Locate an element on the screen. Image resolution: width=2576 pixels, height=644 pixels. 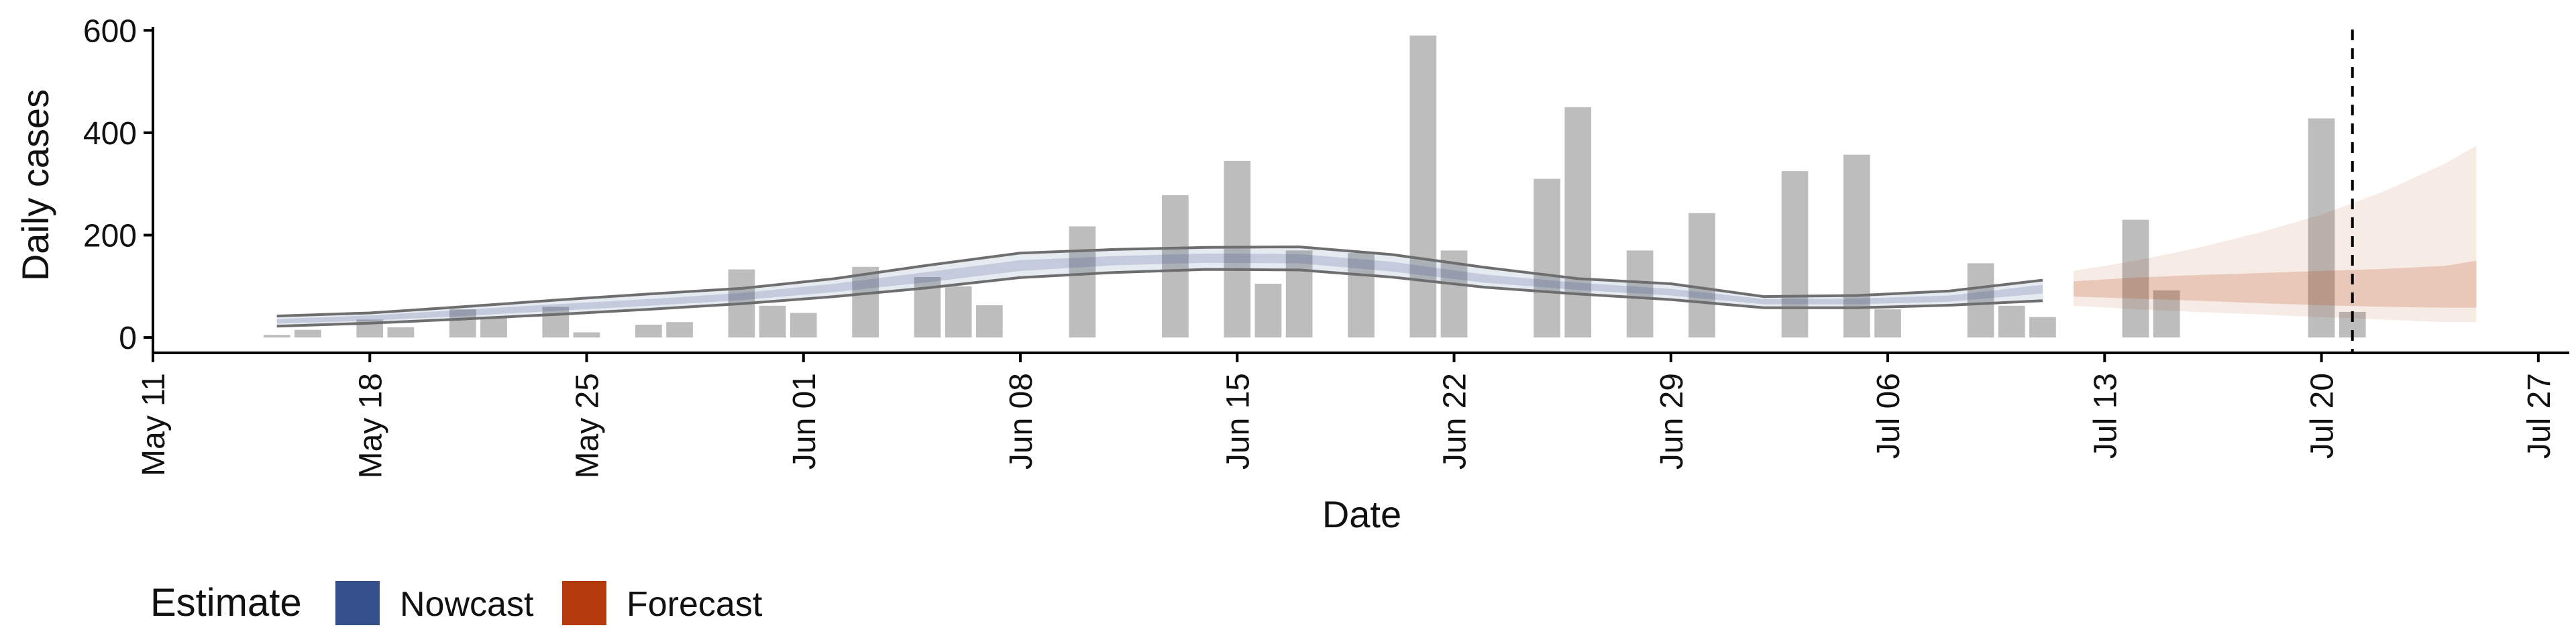
x-tick-label-2020-06-08: Jun 08 is located at coordinates (1021, 421).